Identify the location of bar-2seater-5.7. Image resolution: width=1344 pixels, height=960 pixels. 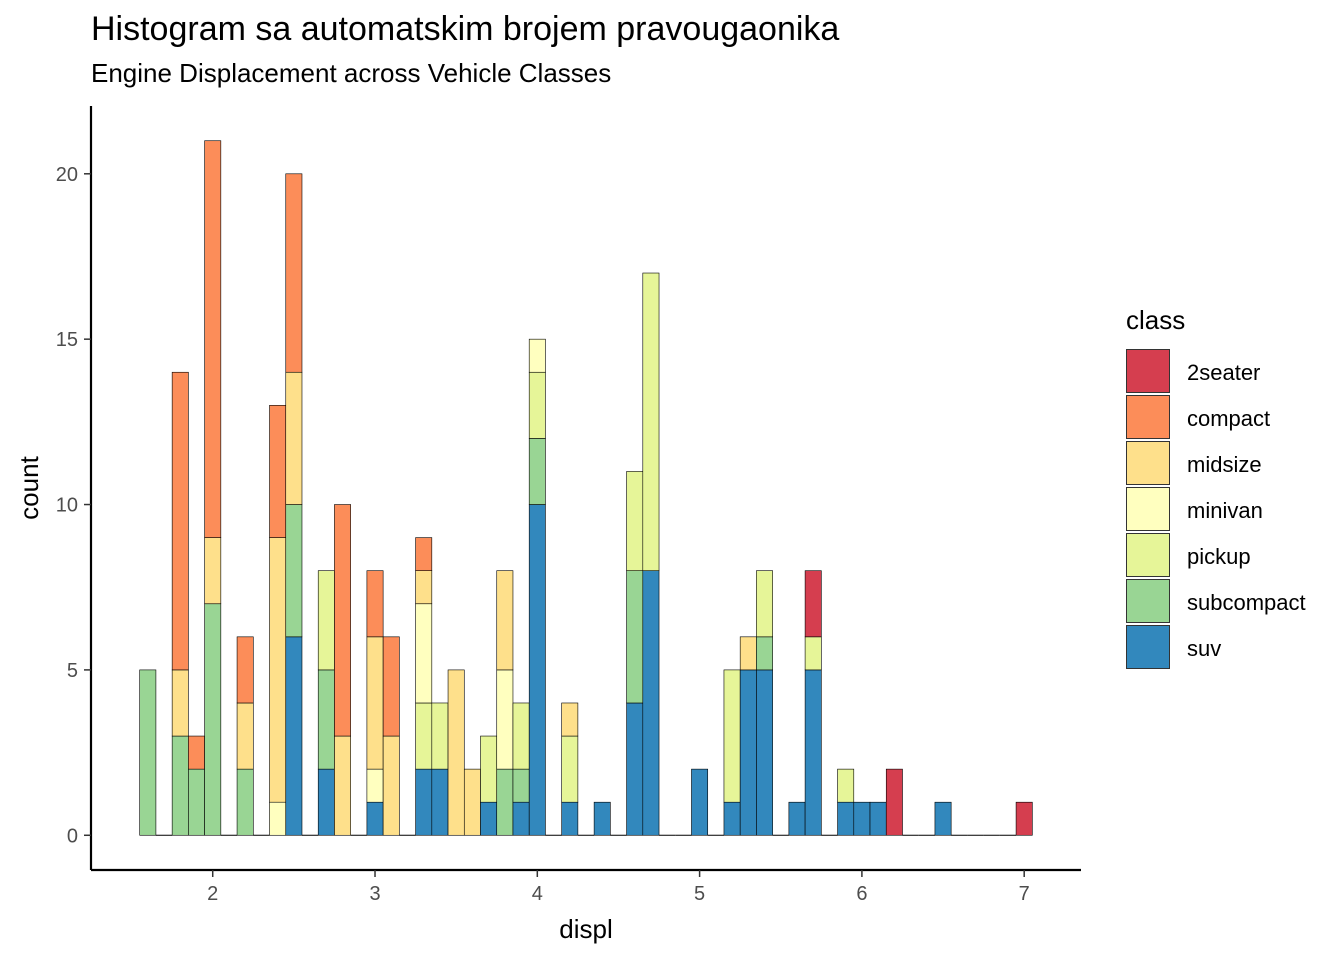
(813, 604).